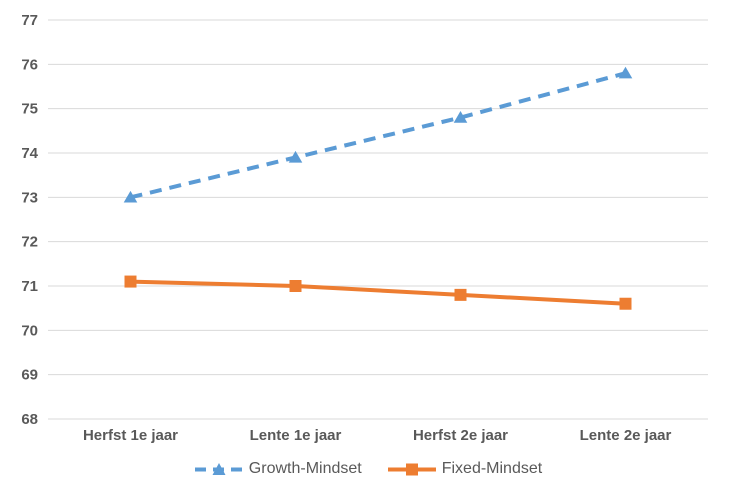  What do you see at coordinates (29, 286) in the screenshot?
I see `y-tick-label: 71` at bounding box center [29, 286].